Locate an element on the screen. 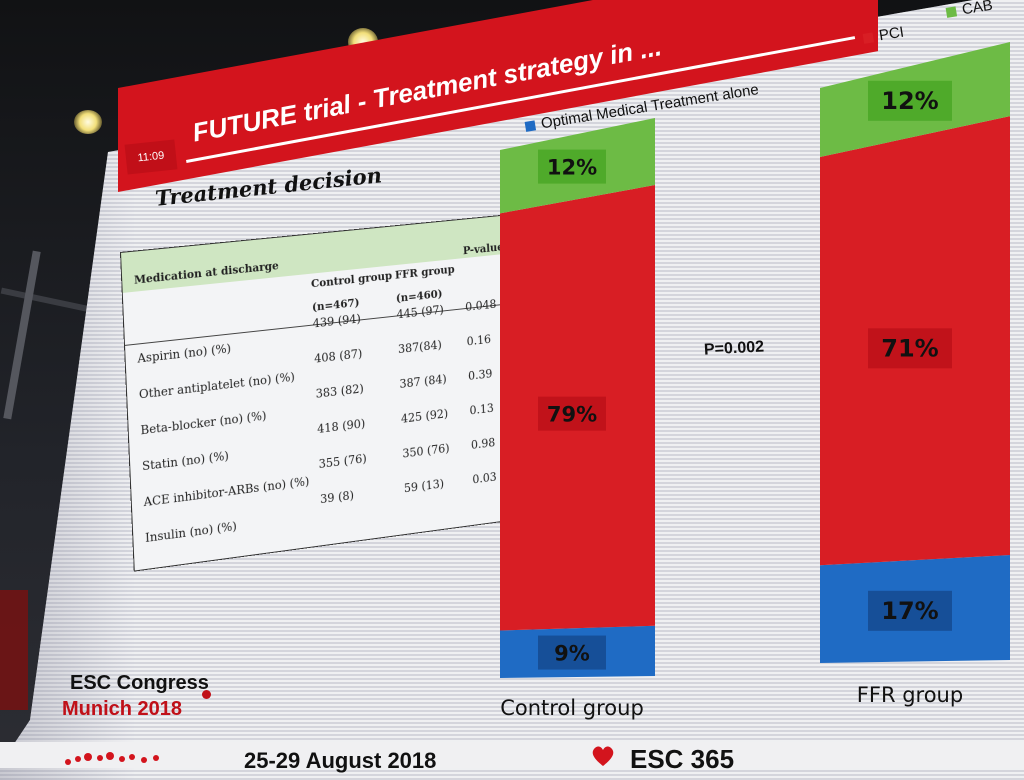 The image size is (1024, 780). dots-logo-icon is located at coordinates (112, 758).